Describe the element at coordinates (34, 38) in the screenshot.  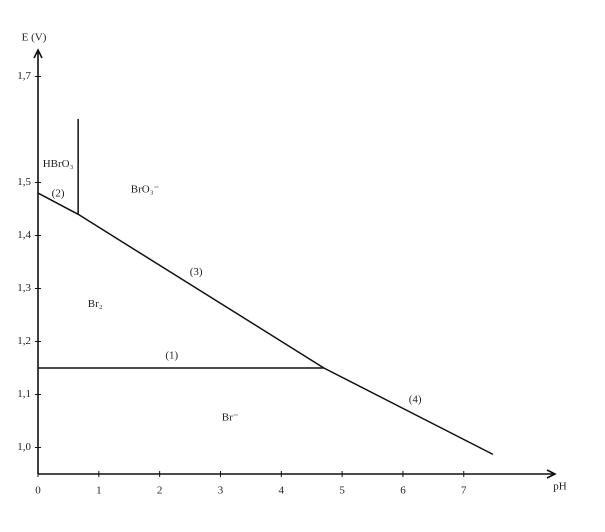
I see `y-axis-label: E (V)` at that location.